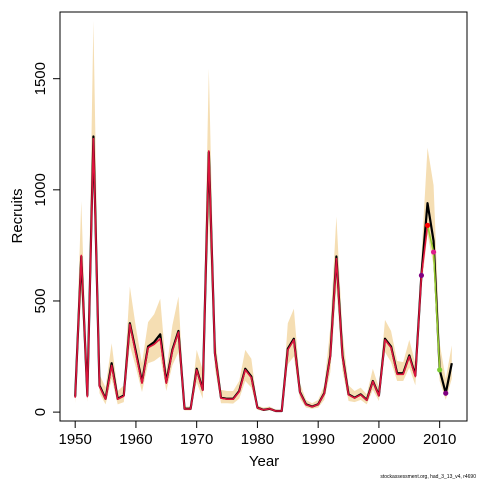 The height and width of the screenshot is (480, 480). Describe the element at coordinates (17, 215) in the screenshot. I see `y-axis-label: Recruits` at that location.